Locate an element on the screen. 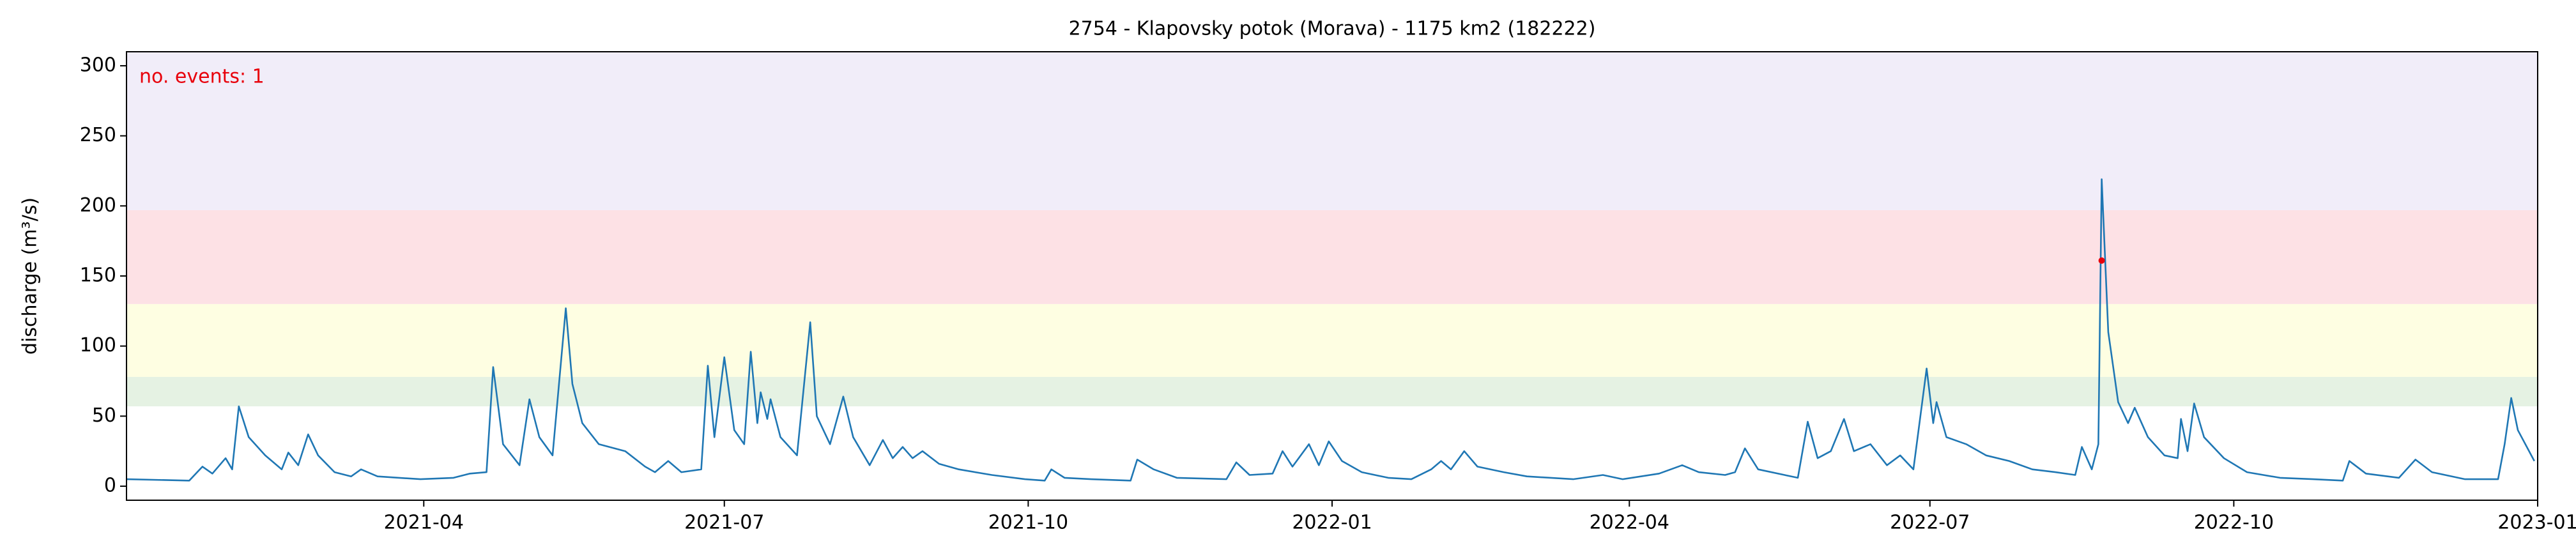 The image size is (2576, 559). x-tick-label: 2021-07 is located at coordinates (724, 523).